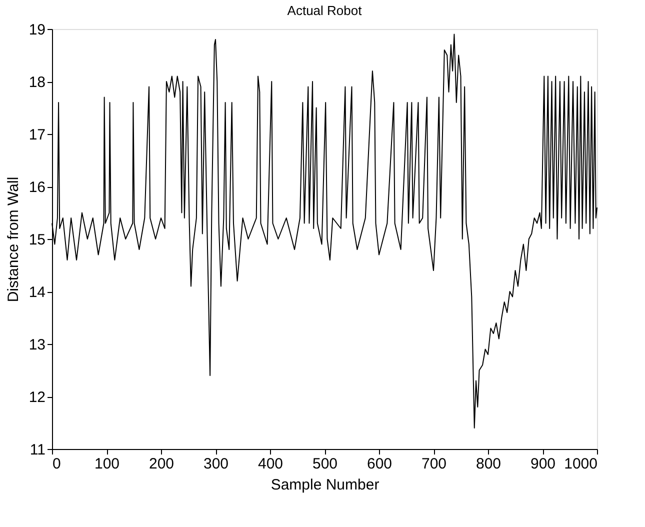 The image size is (645, 527). Describe the element at coordinates (543, 464) in the screenshot. I see `x-tick-label: 900` at that location.